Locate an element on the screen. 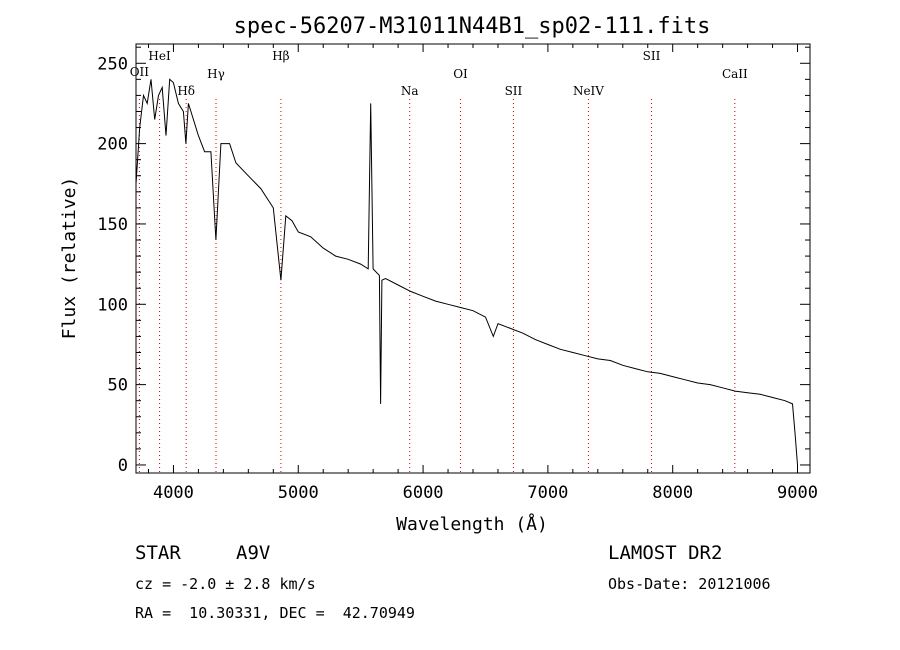 The height and width of the screenshot is (650, 900). x-tick-label: 7000 is located at coordinates (547, 493).